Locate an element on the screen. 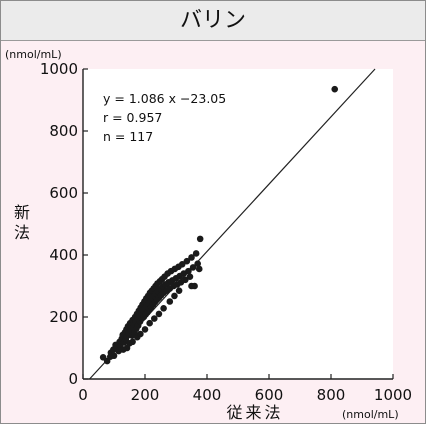 The image size is (426, 424). x-tick-label: 600 is located at coordinates (269, 395).